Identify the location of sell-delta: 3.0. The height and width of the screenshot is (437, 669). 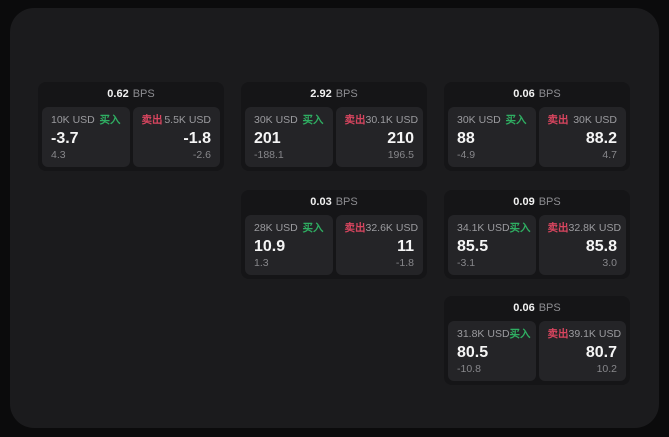
(609, 263).